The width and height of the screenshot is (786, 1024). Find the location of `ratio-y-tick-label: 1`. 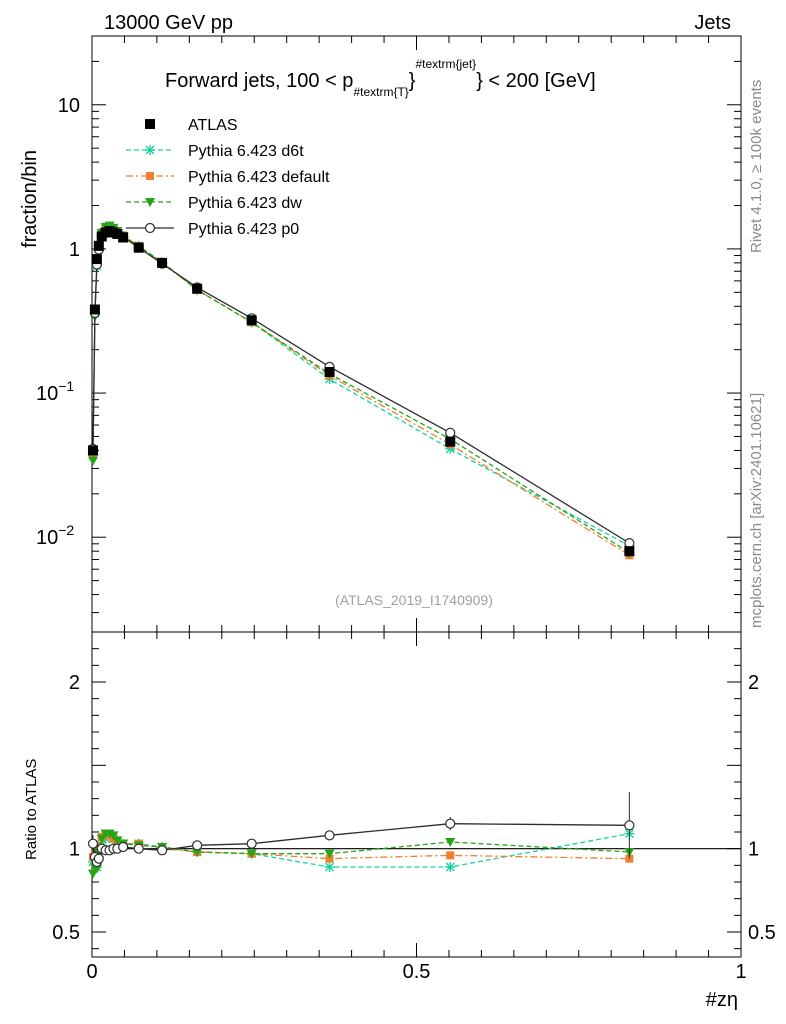

ratio-y-tick-label: 1 is located at coordinates (74, 850).